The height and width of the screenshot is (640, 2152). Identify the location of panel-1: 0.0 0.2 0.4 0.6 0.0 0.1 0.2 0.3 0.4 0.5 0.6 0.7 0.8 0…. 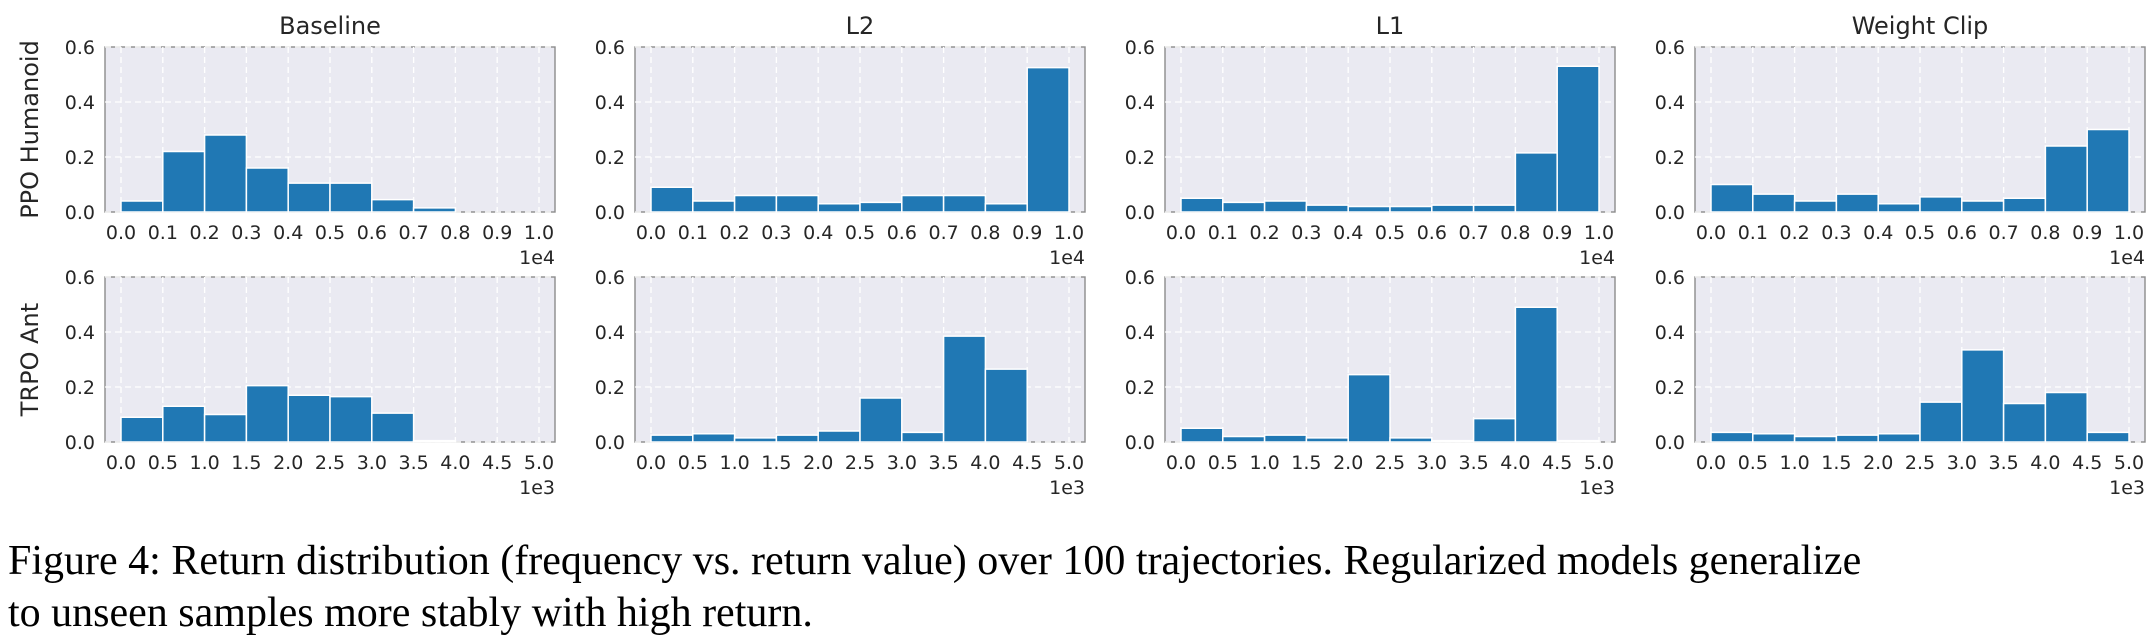
(286, 140).